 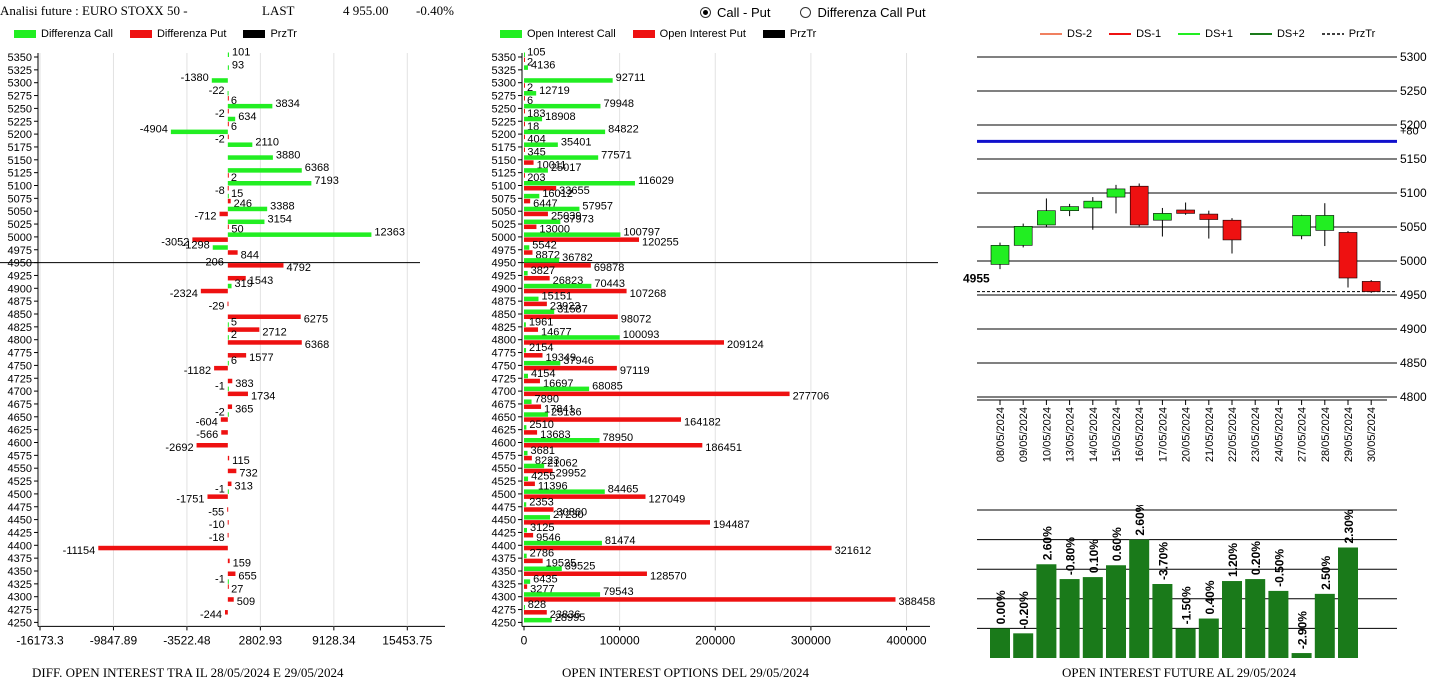 I want to click on data-label: 15151, so click(x=556, y=297).